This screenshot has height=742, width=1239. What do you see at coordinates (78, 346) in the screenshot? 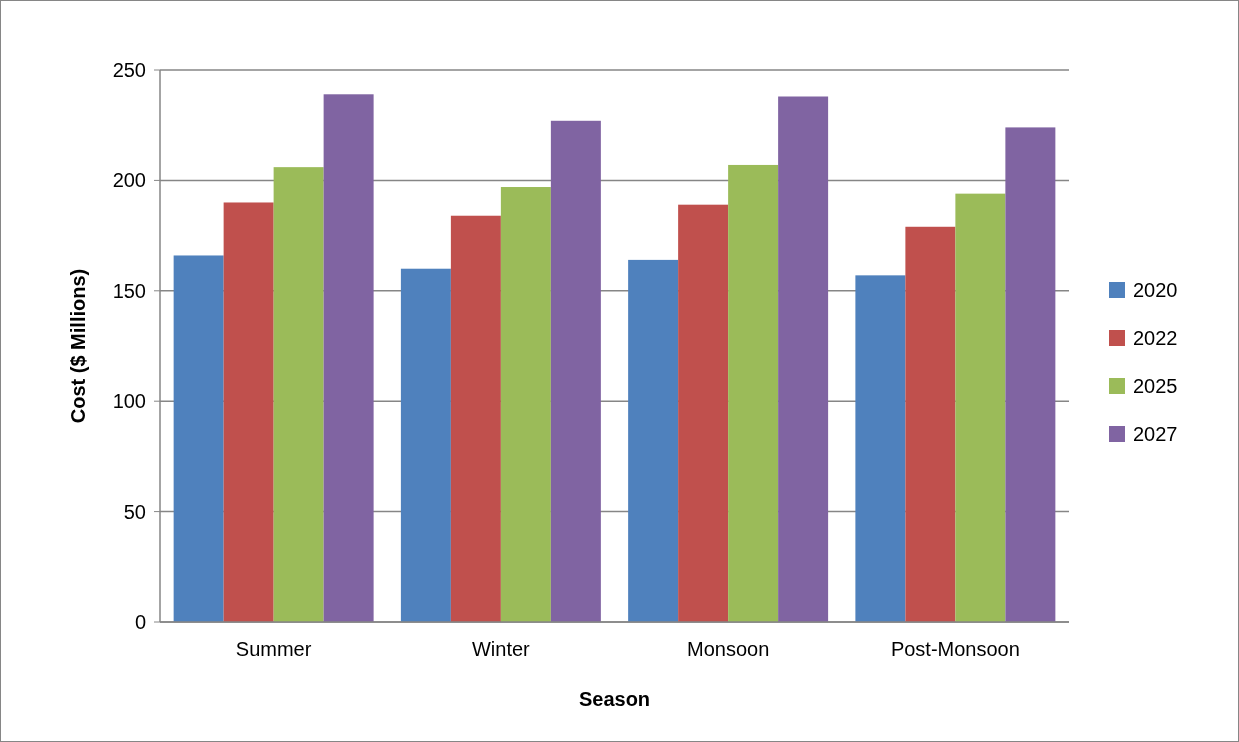
I see `y-axis-title: Cost ($ Millions)` at bounding box center [78, 346].